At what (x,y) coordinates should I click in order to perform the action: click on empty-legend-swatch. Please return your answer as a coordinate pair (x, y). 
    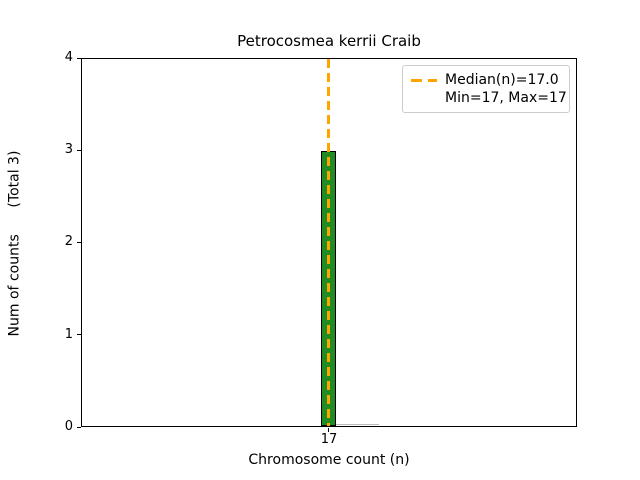
    Looking at the image, I should click on (424, 98).